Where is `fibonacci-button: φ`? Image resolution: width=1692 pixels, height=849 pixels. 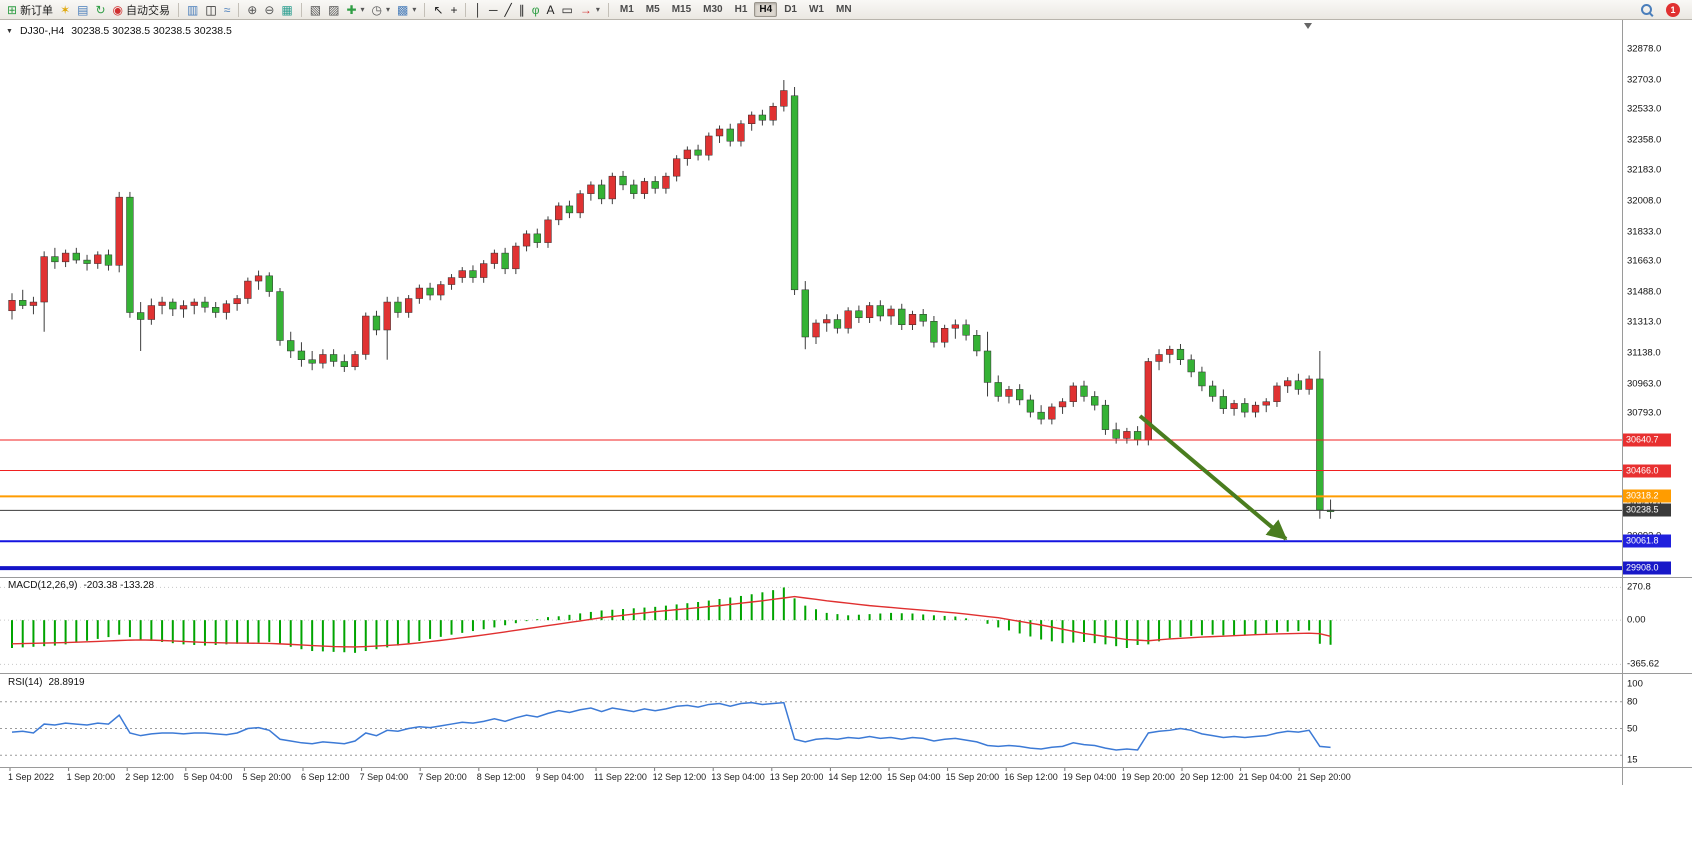
fibonacci-button: φ is located at coordinates (536, 10).